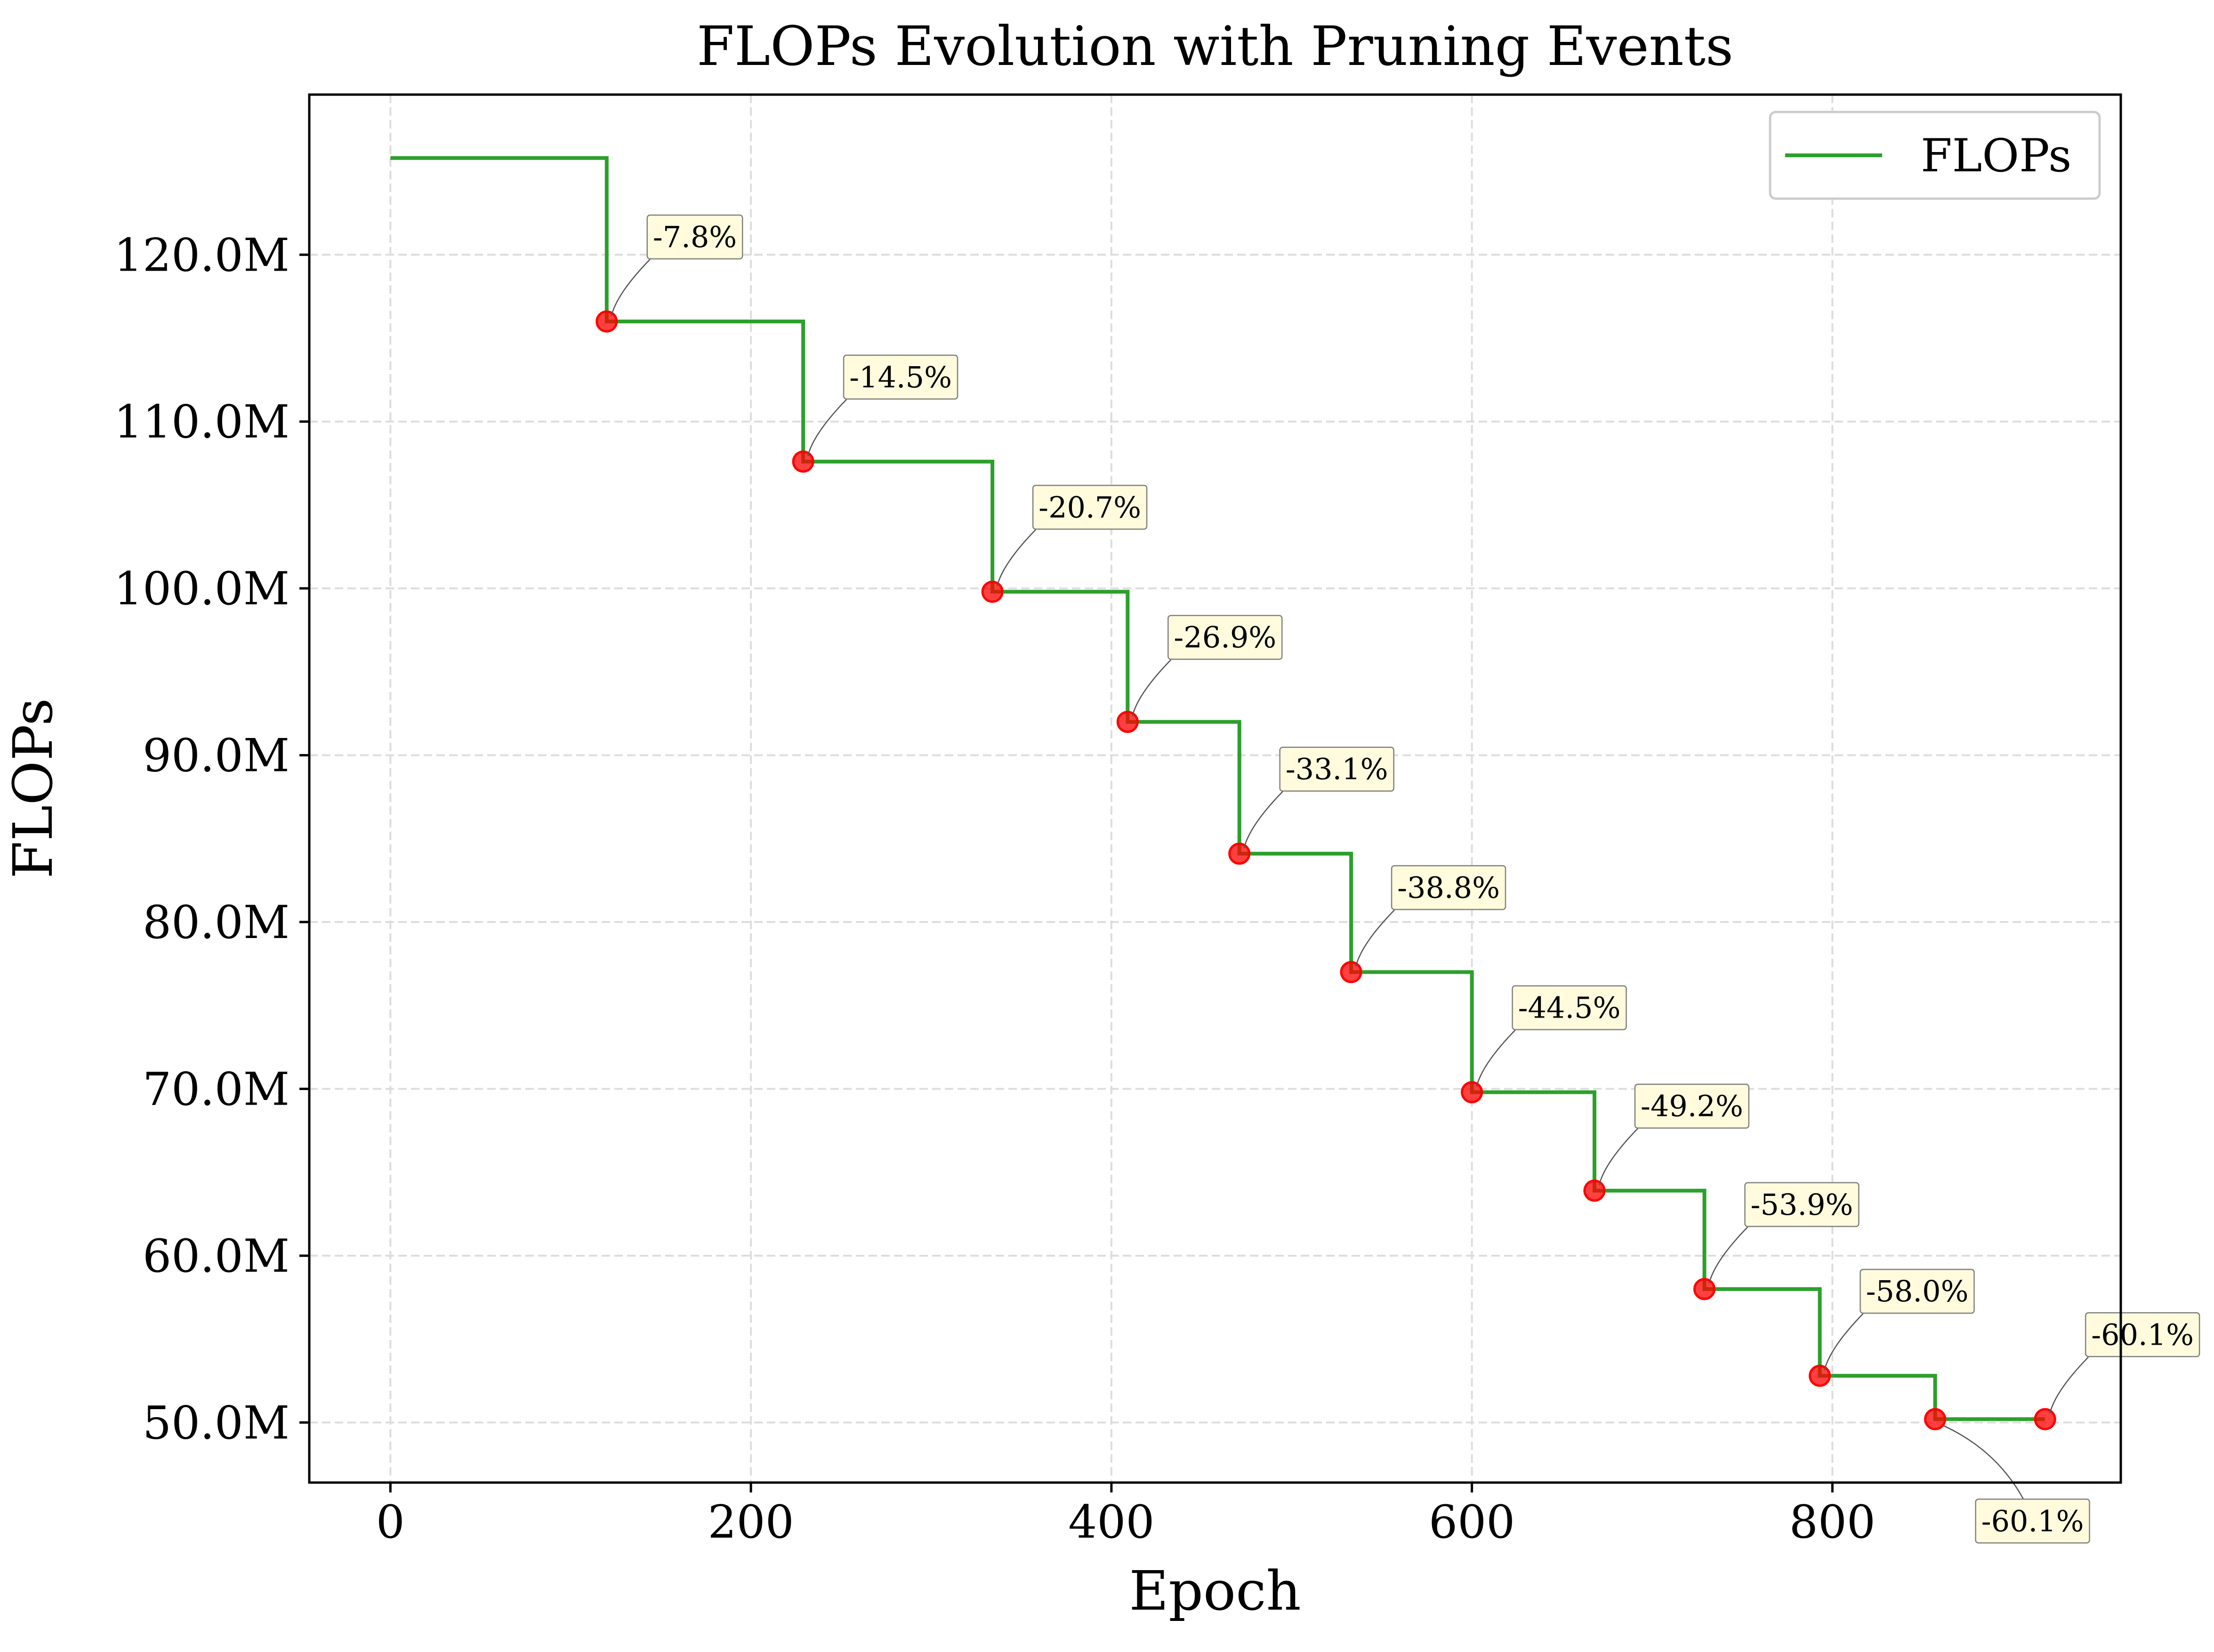 The height and width of the screenshot is (1652, 2214). I want to click on annotation-label-2: -20.7%, so click(1090, 507).